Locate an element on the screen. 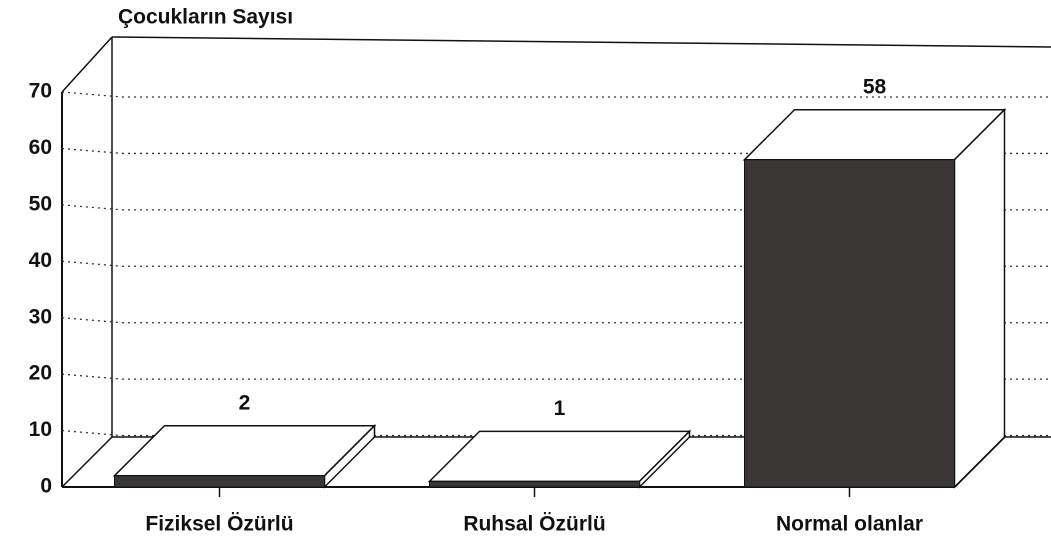 This screenshot has width=1051, height=550. y-tick-label: 70 is located at coordinates (40, 91).